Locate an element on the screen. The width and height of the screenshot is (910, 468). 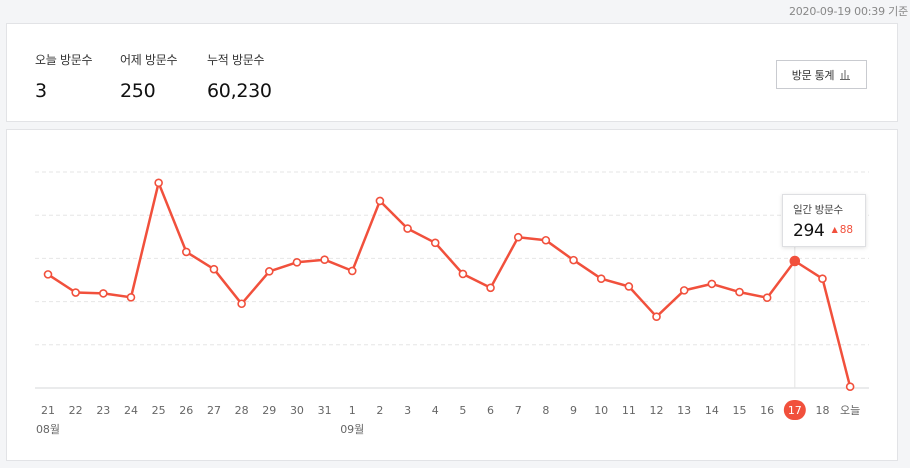
x-tick-label: 28 is located at coordinates (242, 410).